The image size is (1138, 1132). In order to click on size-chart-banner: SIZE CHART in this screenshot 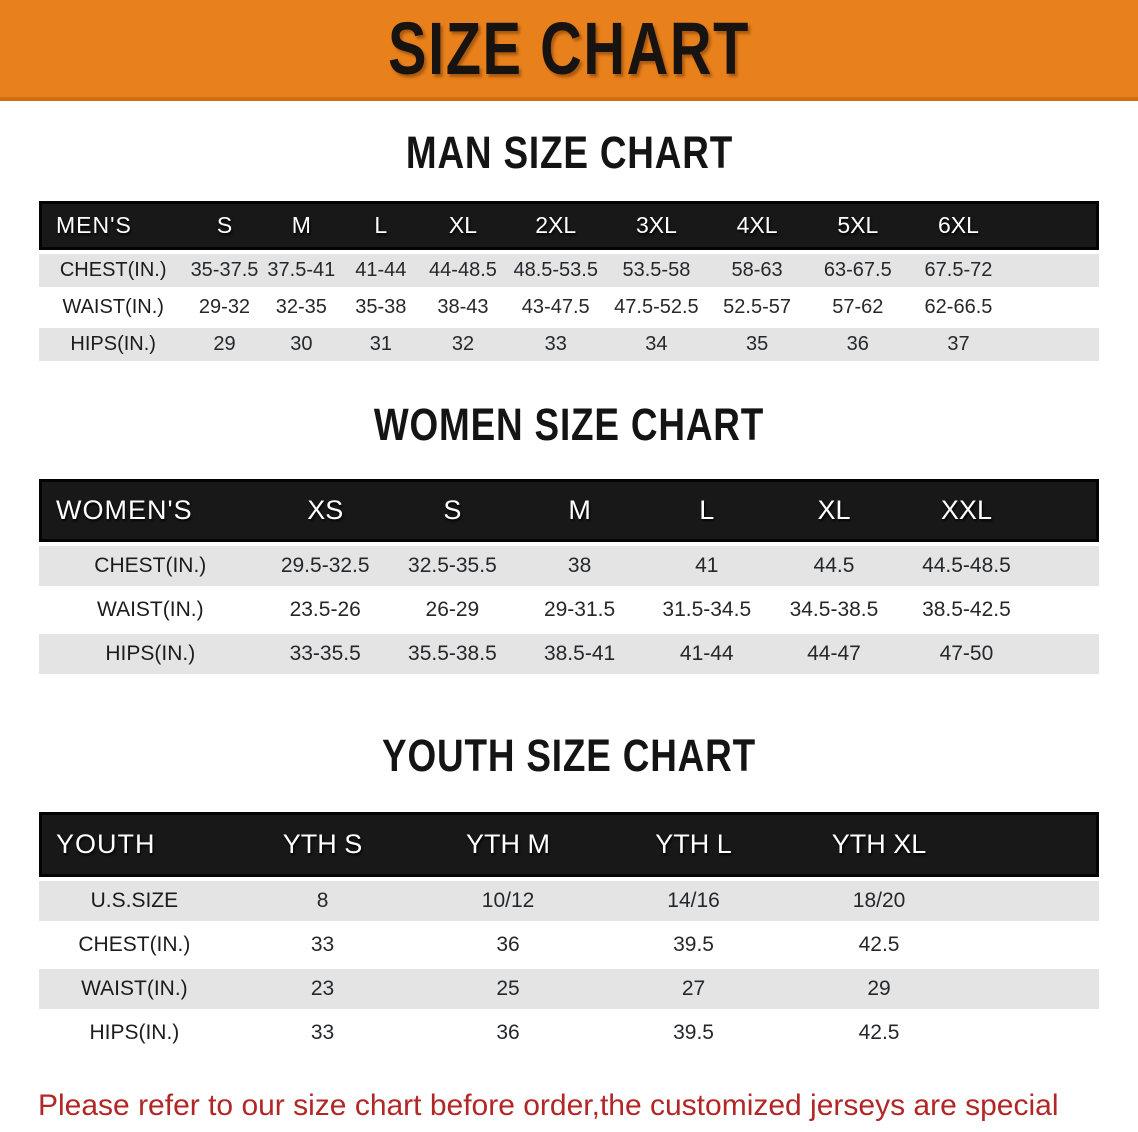, I will do `click(569, 50)`.